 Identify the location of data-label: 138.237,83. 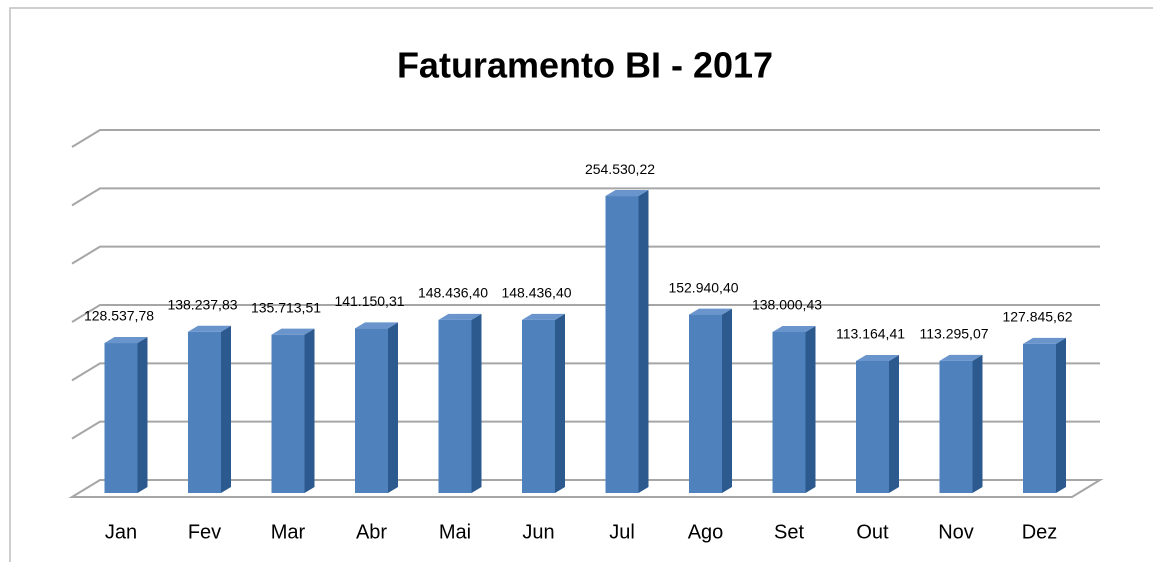
(202, 304).